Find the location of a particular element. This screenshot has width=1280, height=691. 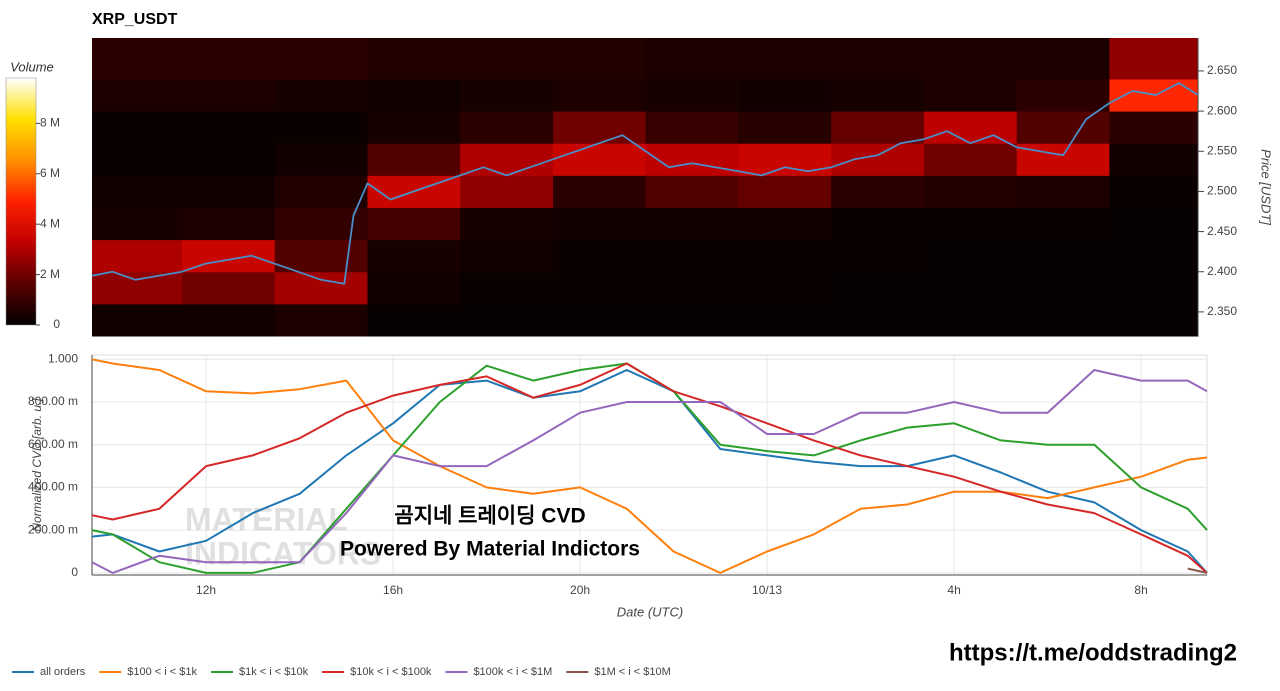

y-tick-label: 400.00 m is located at coordinates (53, 487).